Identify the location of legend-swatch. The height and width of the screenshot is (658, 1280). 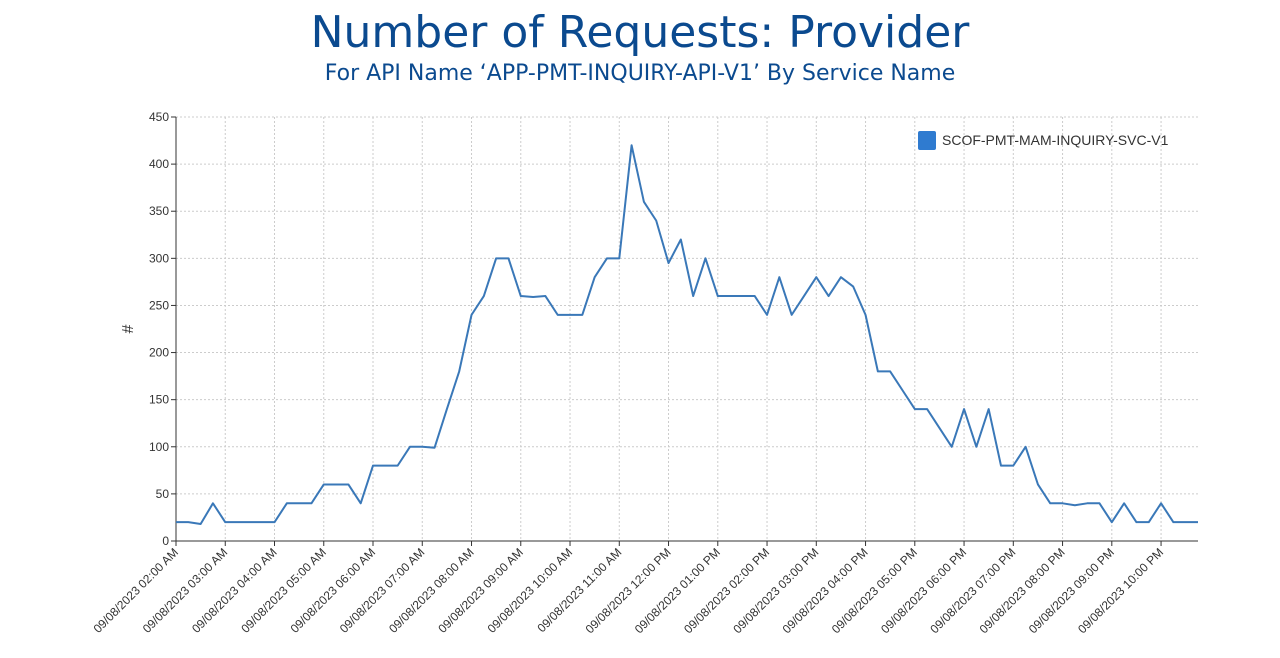
(927, 140).